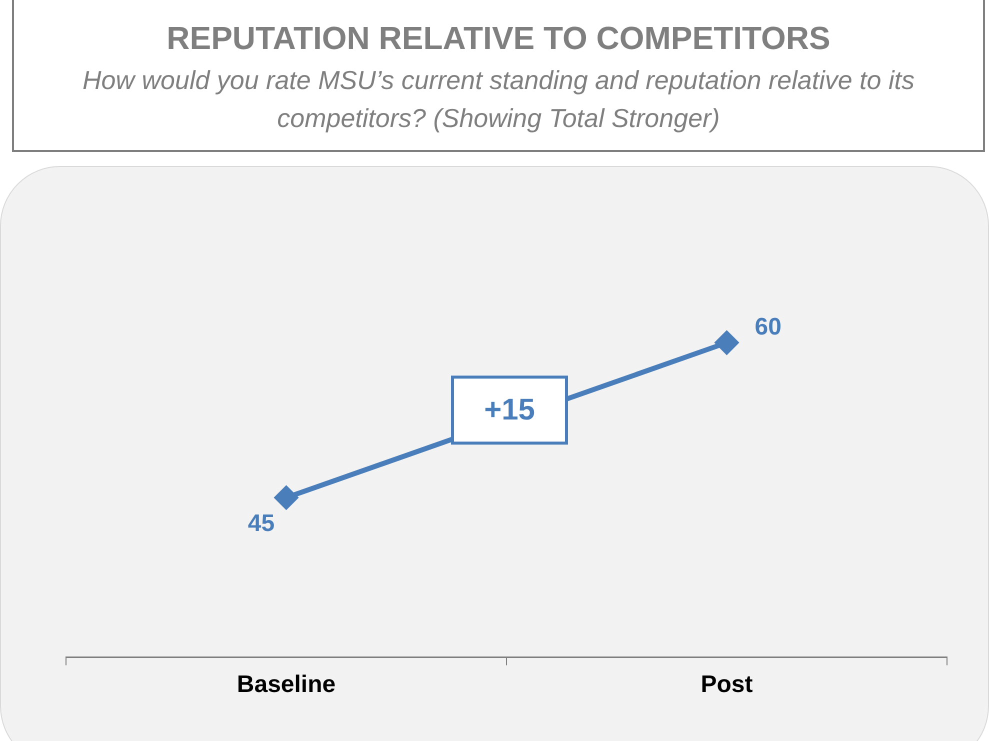 This screenshot has height=741, width=989. Describe the element at coordinates (726, 684) in the screenshot. I see `x-tick-label: Post` at that location.